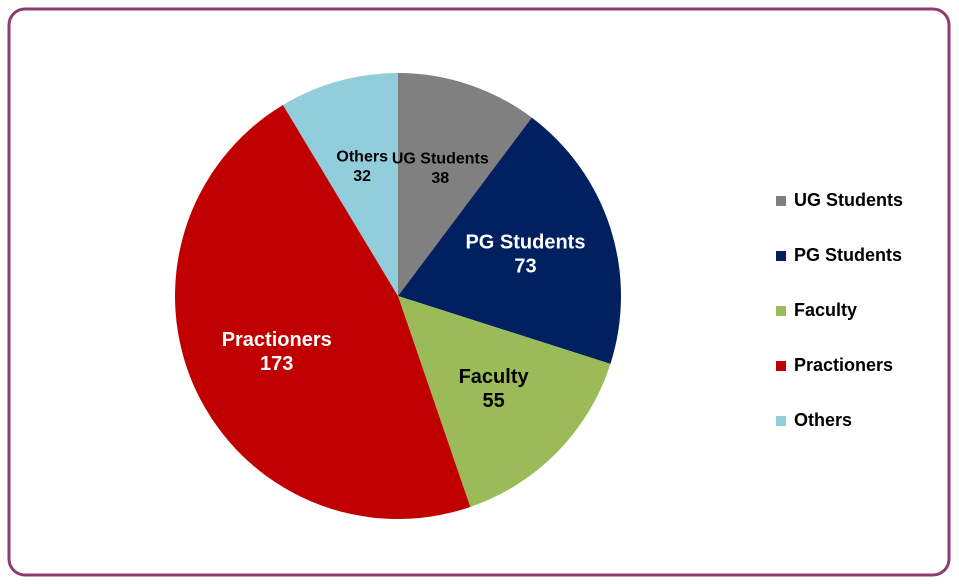 This screenshot has height=584, width=959. I want to click on data-label-value: 55, so click(493, 401).